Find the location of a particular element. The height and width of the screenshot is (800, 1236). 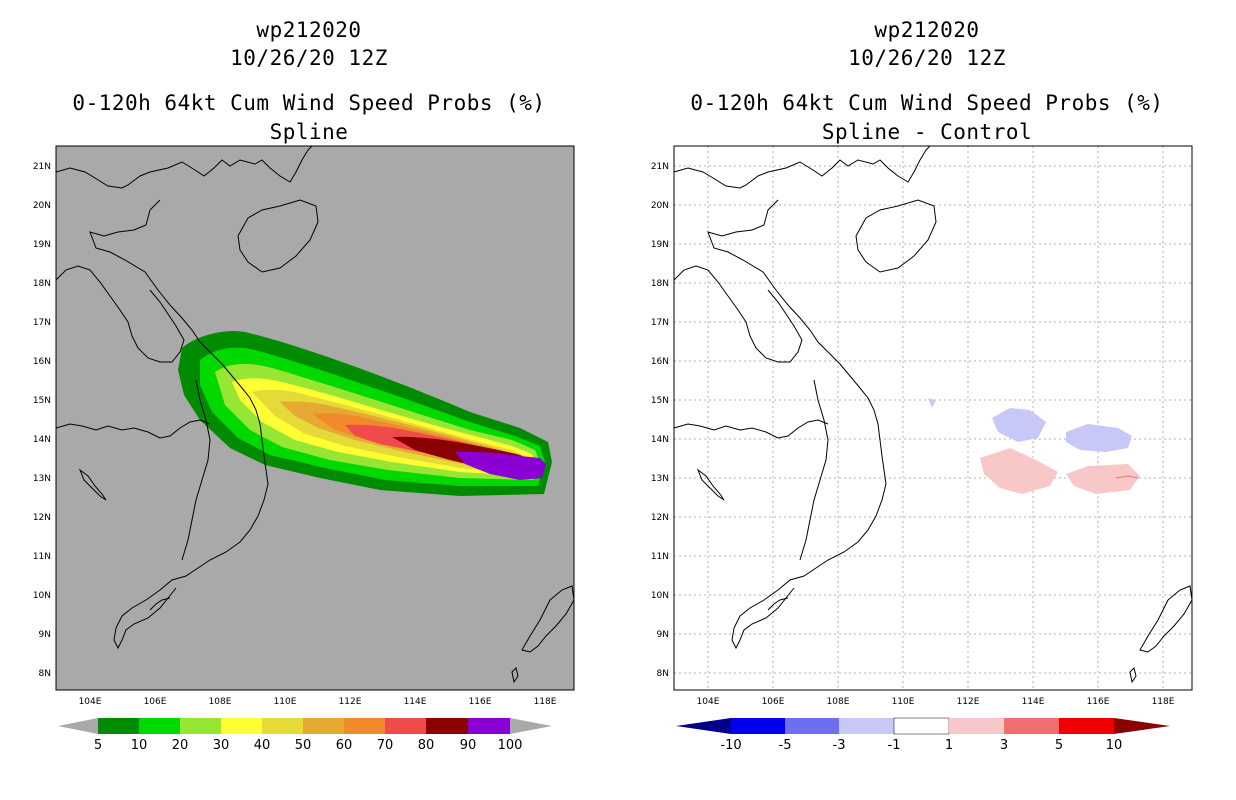

colorbar-label: 1 is located at coordinates (949, 745).